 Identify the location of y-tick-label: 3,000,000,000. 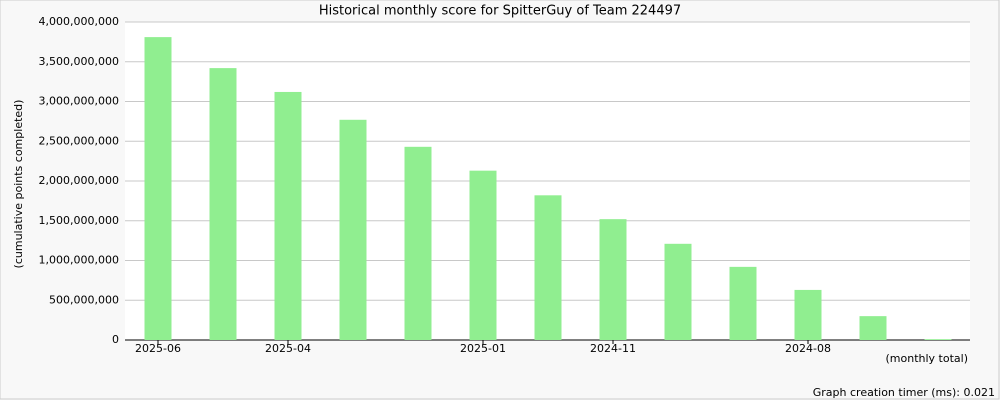
(79, 101).